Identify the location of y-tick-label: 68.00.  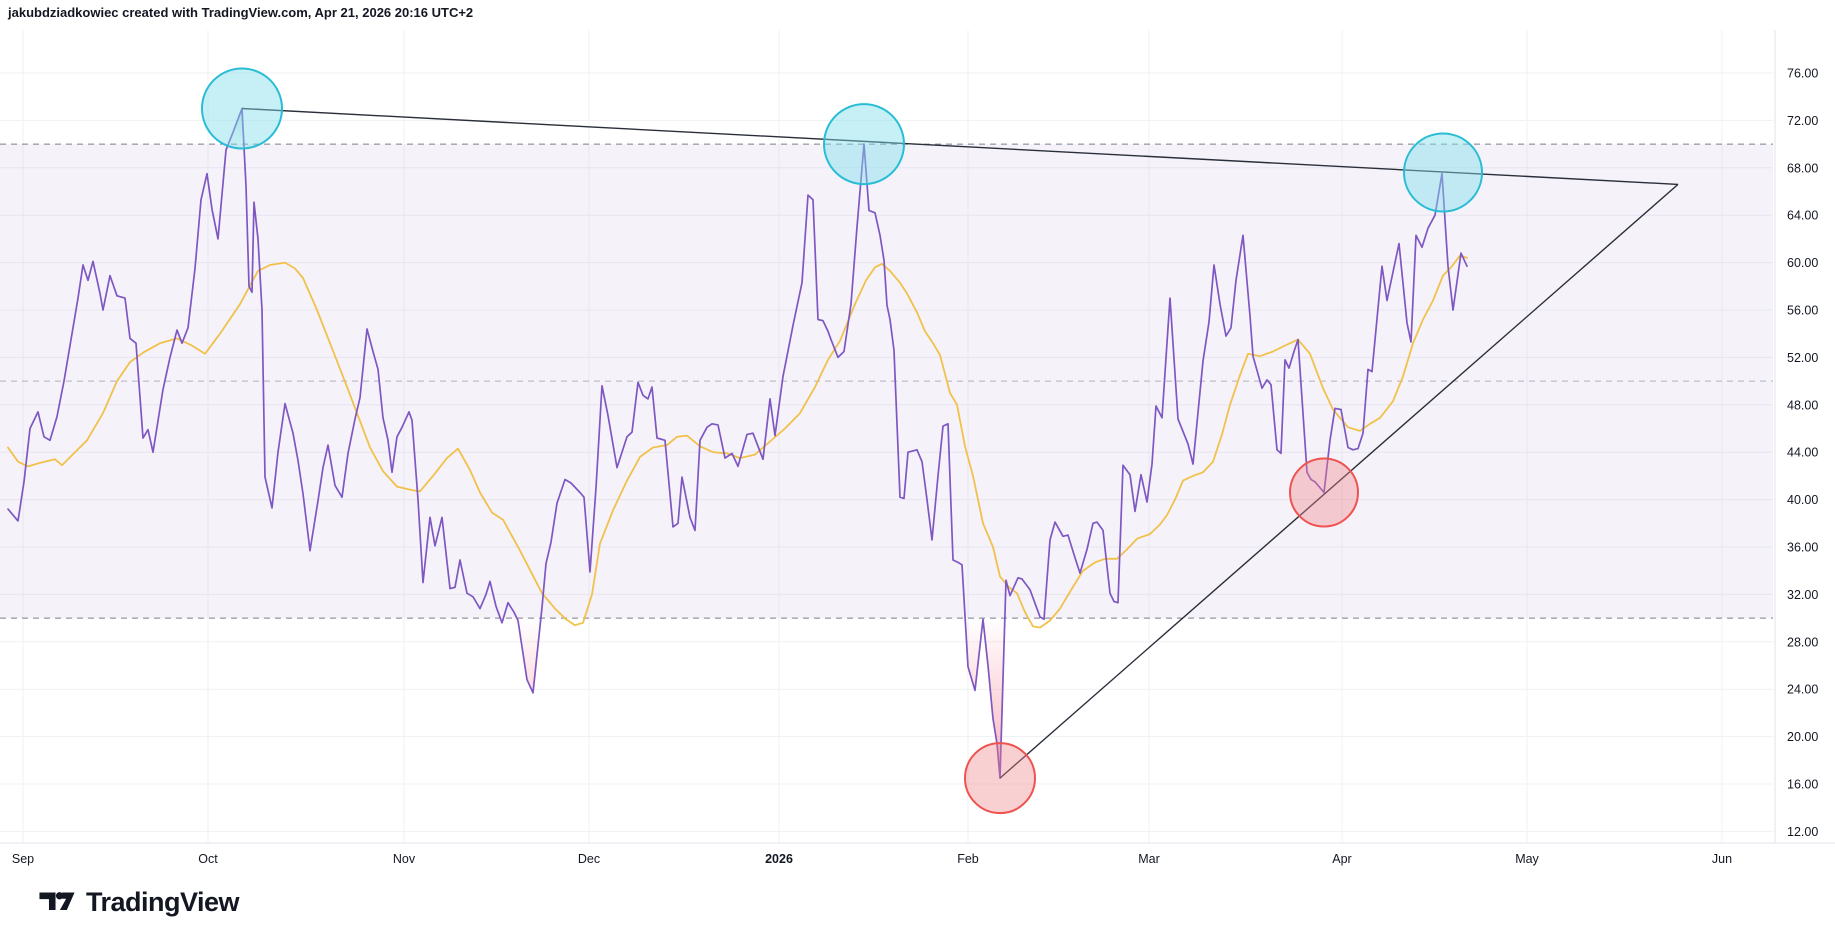
(1802, 168).